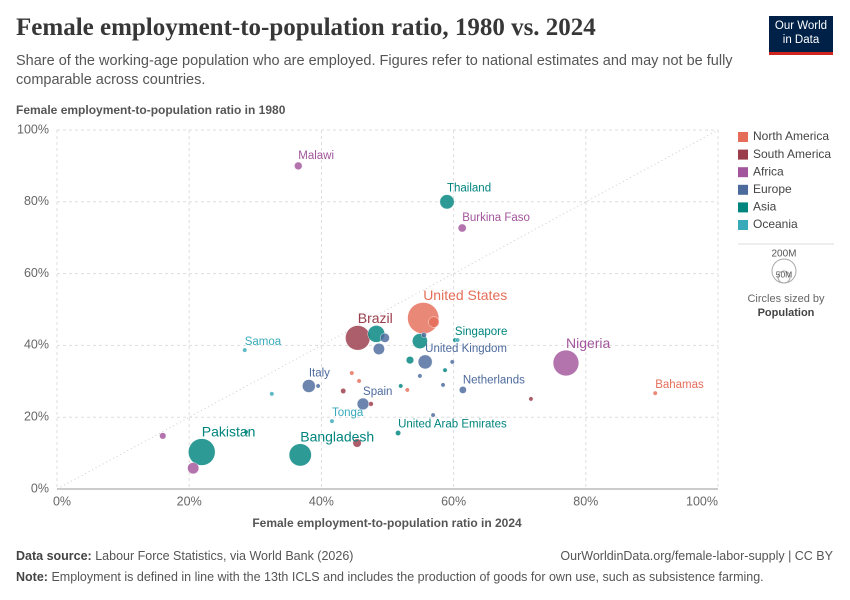  Describe the element at coordinates (465, 295) in the screenshot. I see `point-label: United States` at that location.